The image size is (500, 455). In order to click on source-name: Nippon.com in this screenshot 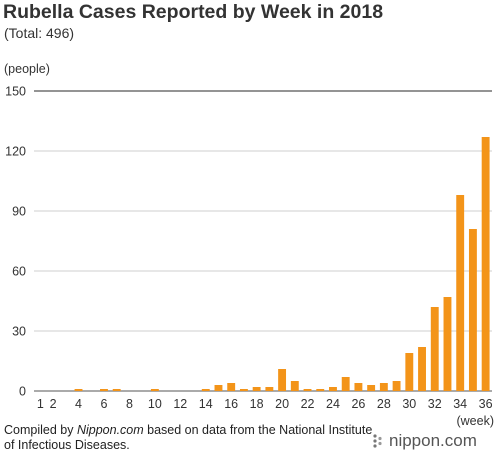, I will do `click(110, 430)`.